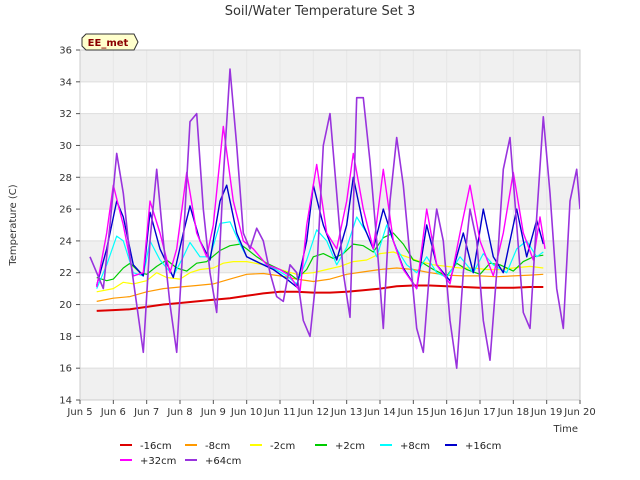  Describe the element at coordinates (579, 412) in the screenshot. I see `x-tick-label: Jun 20` at that location.